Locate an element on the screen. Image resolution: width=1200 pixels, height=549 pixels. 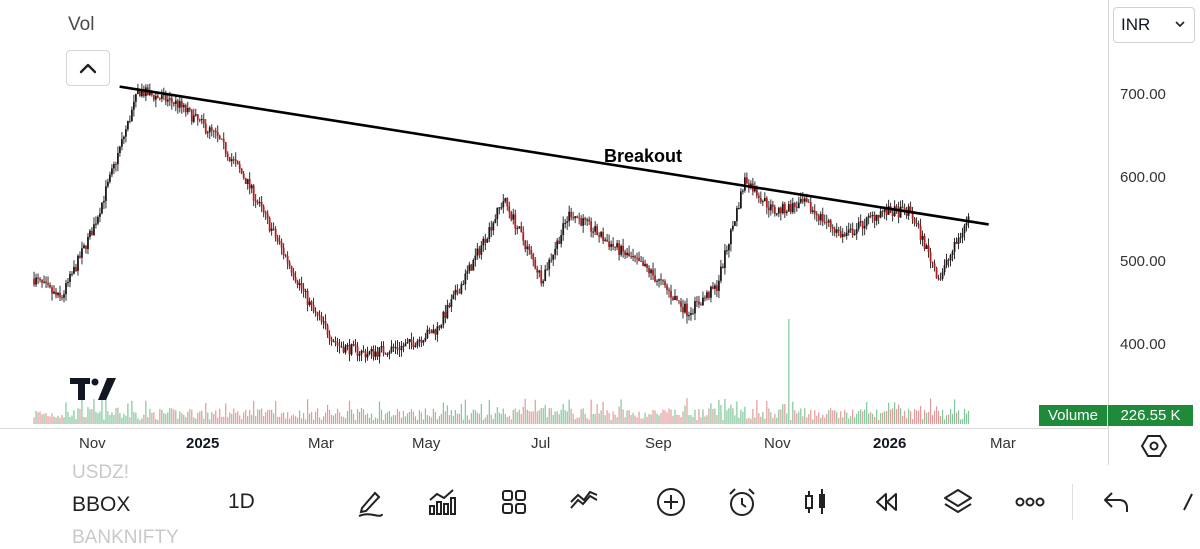
drawing-tools-button is located at coordinates (370, 502).